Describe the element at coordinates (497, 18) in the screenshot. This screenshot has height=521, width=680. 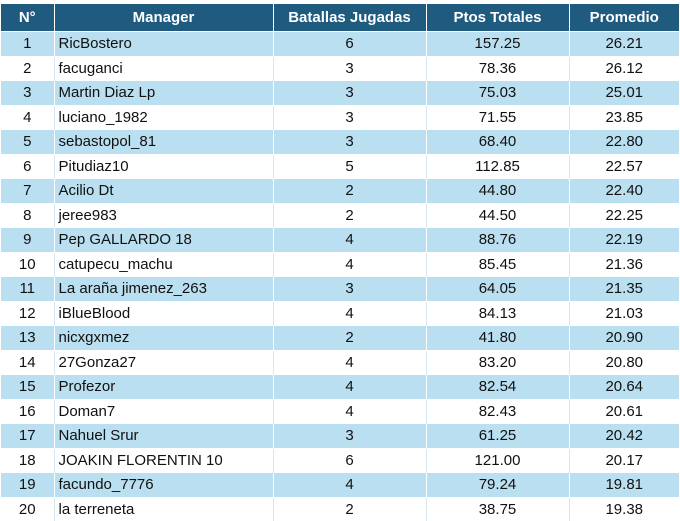
I see `col-header-points: Ptos Totales` at that location.